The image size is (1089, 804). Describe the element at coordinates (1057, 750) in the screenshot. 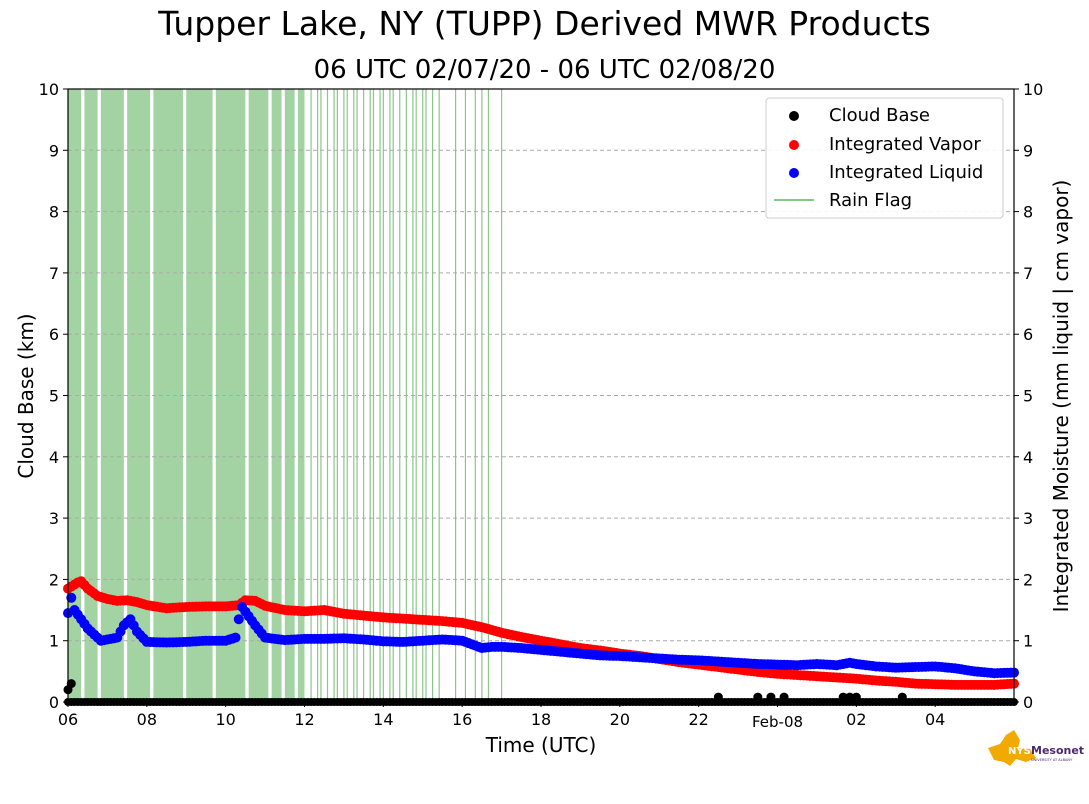

I see `logo-wordmark: Mesonet` at that location.